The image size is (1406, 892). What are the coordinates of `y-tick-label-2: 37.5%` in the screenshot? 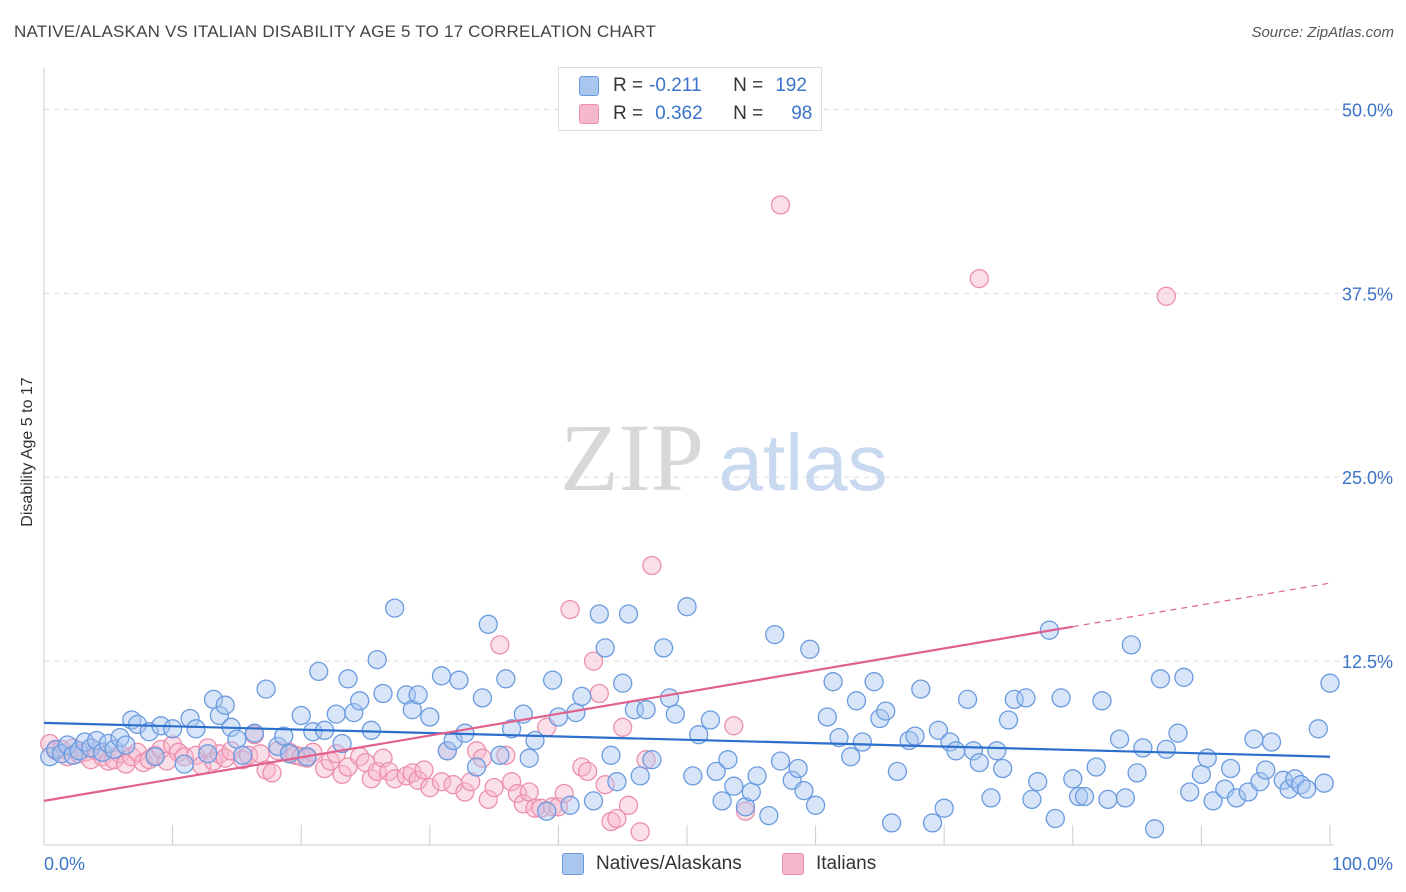 It's located at (1367, 294).